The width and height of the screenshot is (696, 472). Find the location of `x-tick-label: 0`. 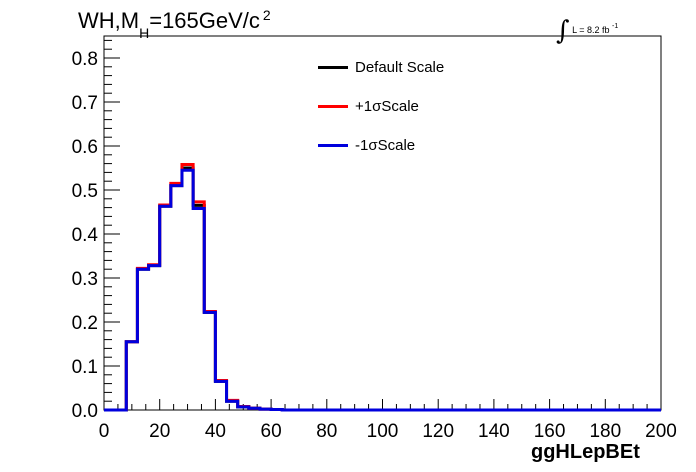

x-tick-label: 0 is located at coordinates (104, 431).